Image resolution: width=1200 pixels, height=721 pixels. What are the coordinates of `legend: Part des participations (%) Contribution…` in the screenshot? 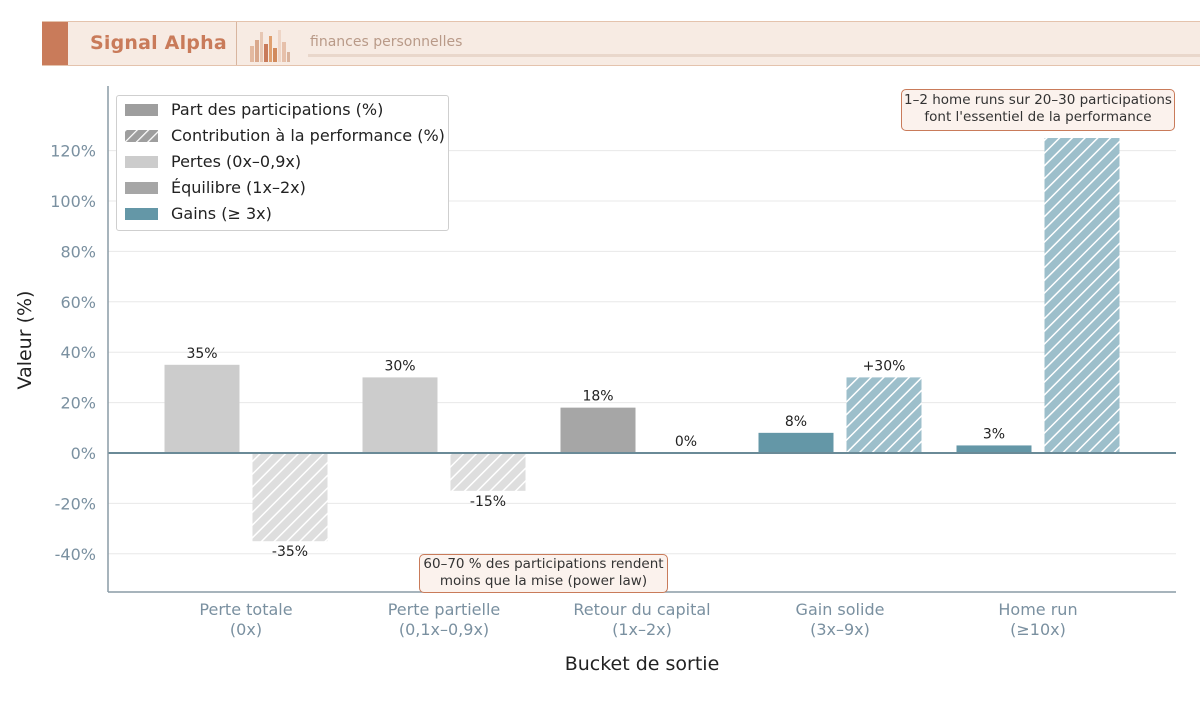 It's located at (282, 163).